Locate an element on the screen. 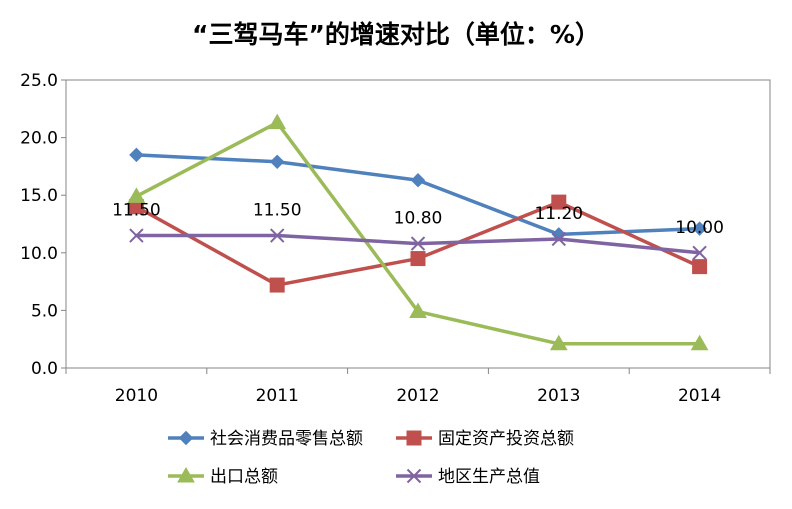 The width and height of the screenshot is (792, 509). y-tick-label: 15.0 is located at coordinates (39, 196).